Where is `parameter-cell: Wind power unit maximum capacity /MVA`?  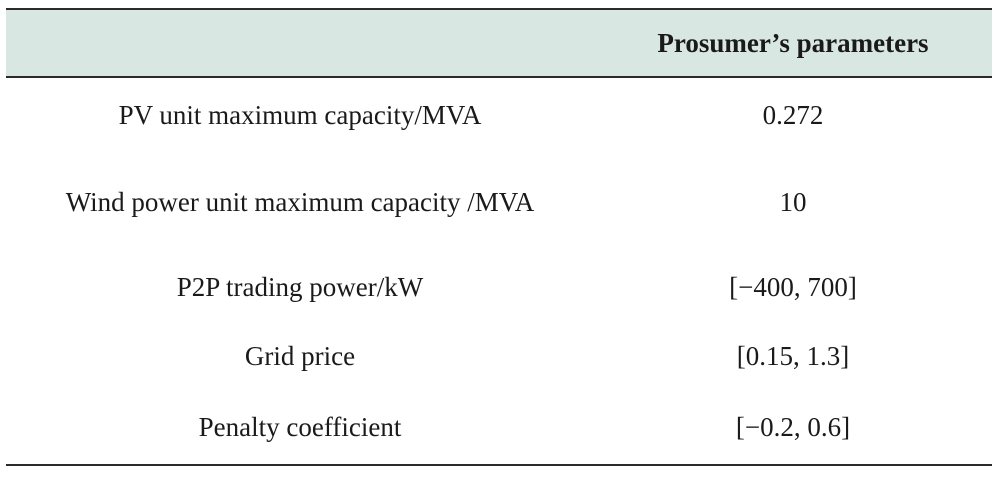 parameter-cell: Wind power unit maximum capacity /MVA is located at coordinates (300, 202).